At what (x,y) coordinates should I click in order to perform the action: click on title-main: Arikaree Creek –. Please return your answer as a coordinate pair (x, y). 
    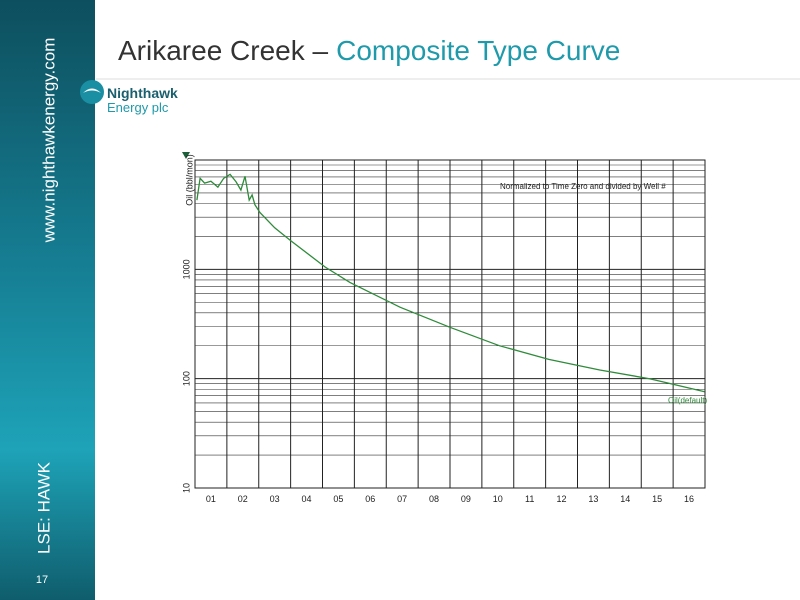
    Looking at the image, I should click on (223, 50).